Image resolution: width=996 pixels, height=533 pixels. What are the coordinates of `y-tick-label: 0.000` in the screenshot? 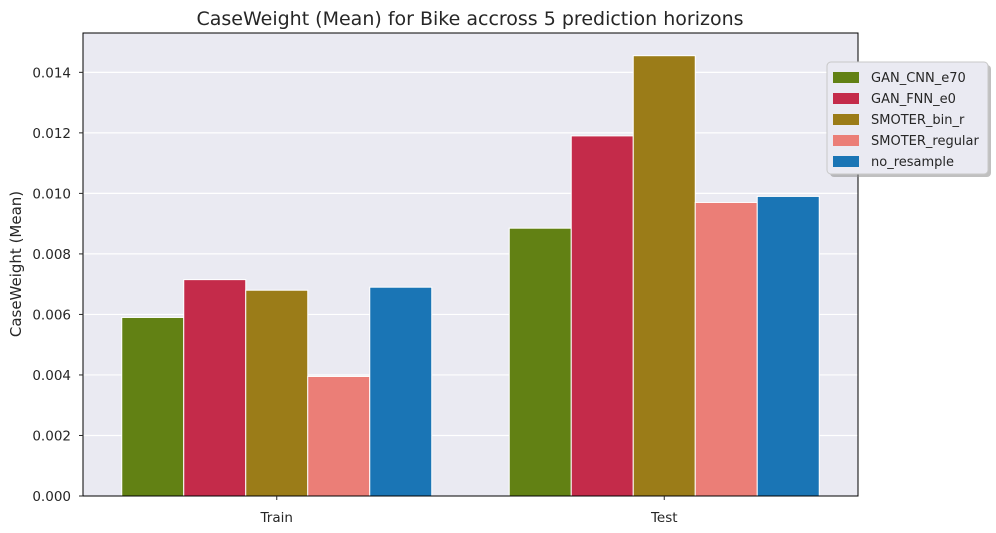 It's located at (51, 497).